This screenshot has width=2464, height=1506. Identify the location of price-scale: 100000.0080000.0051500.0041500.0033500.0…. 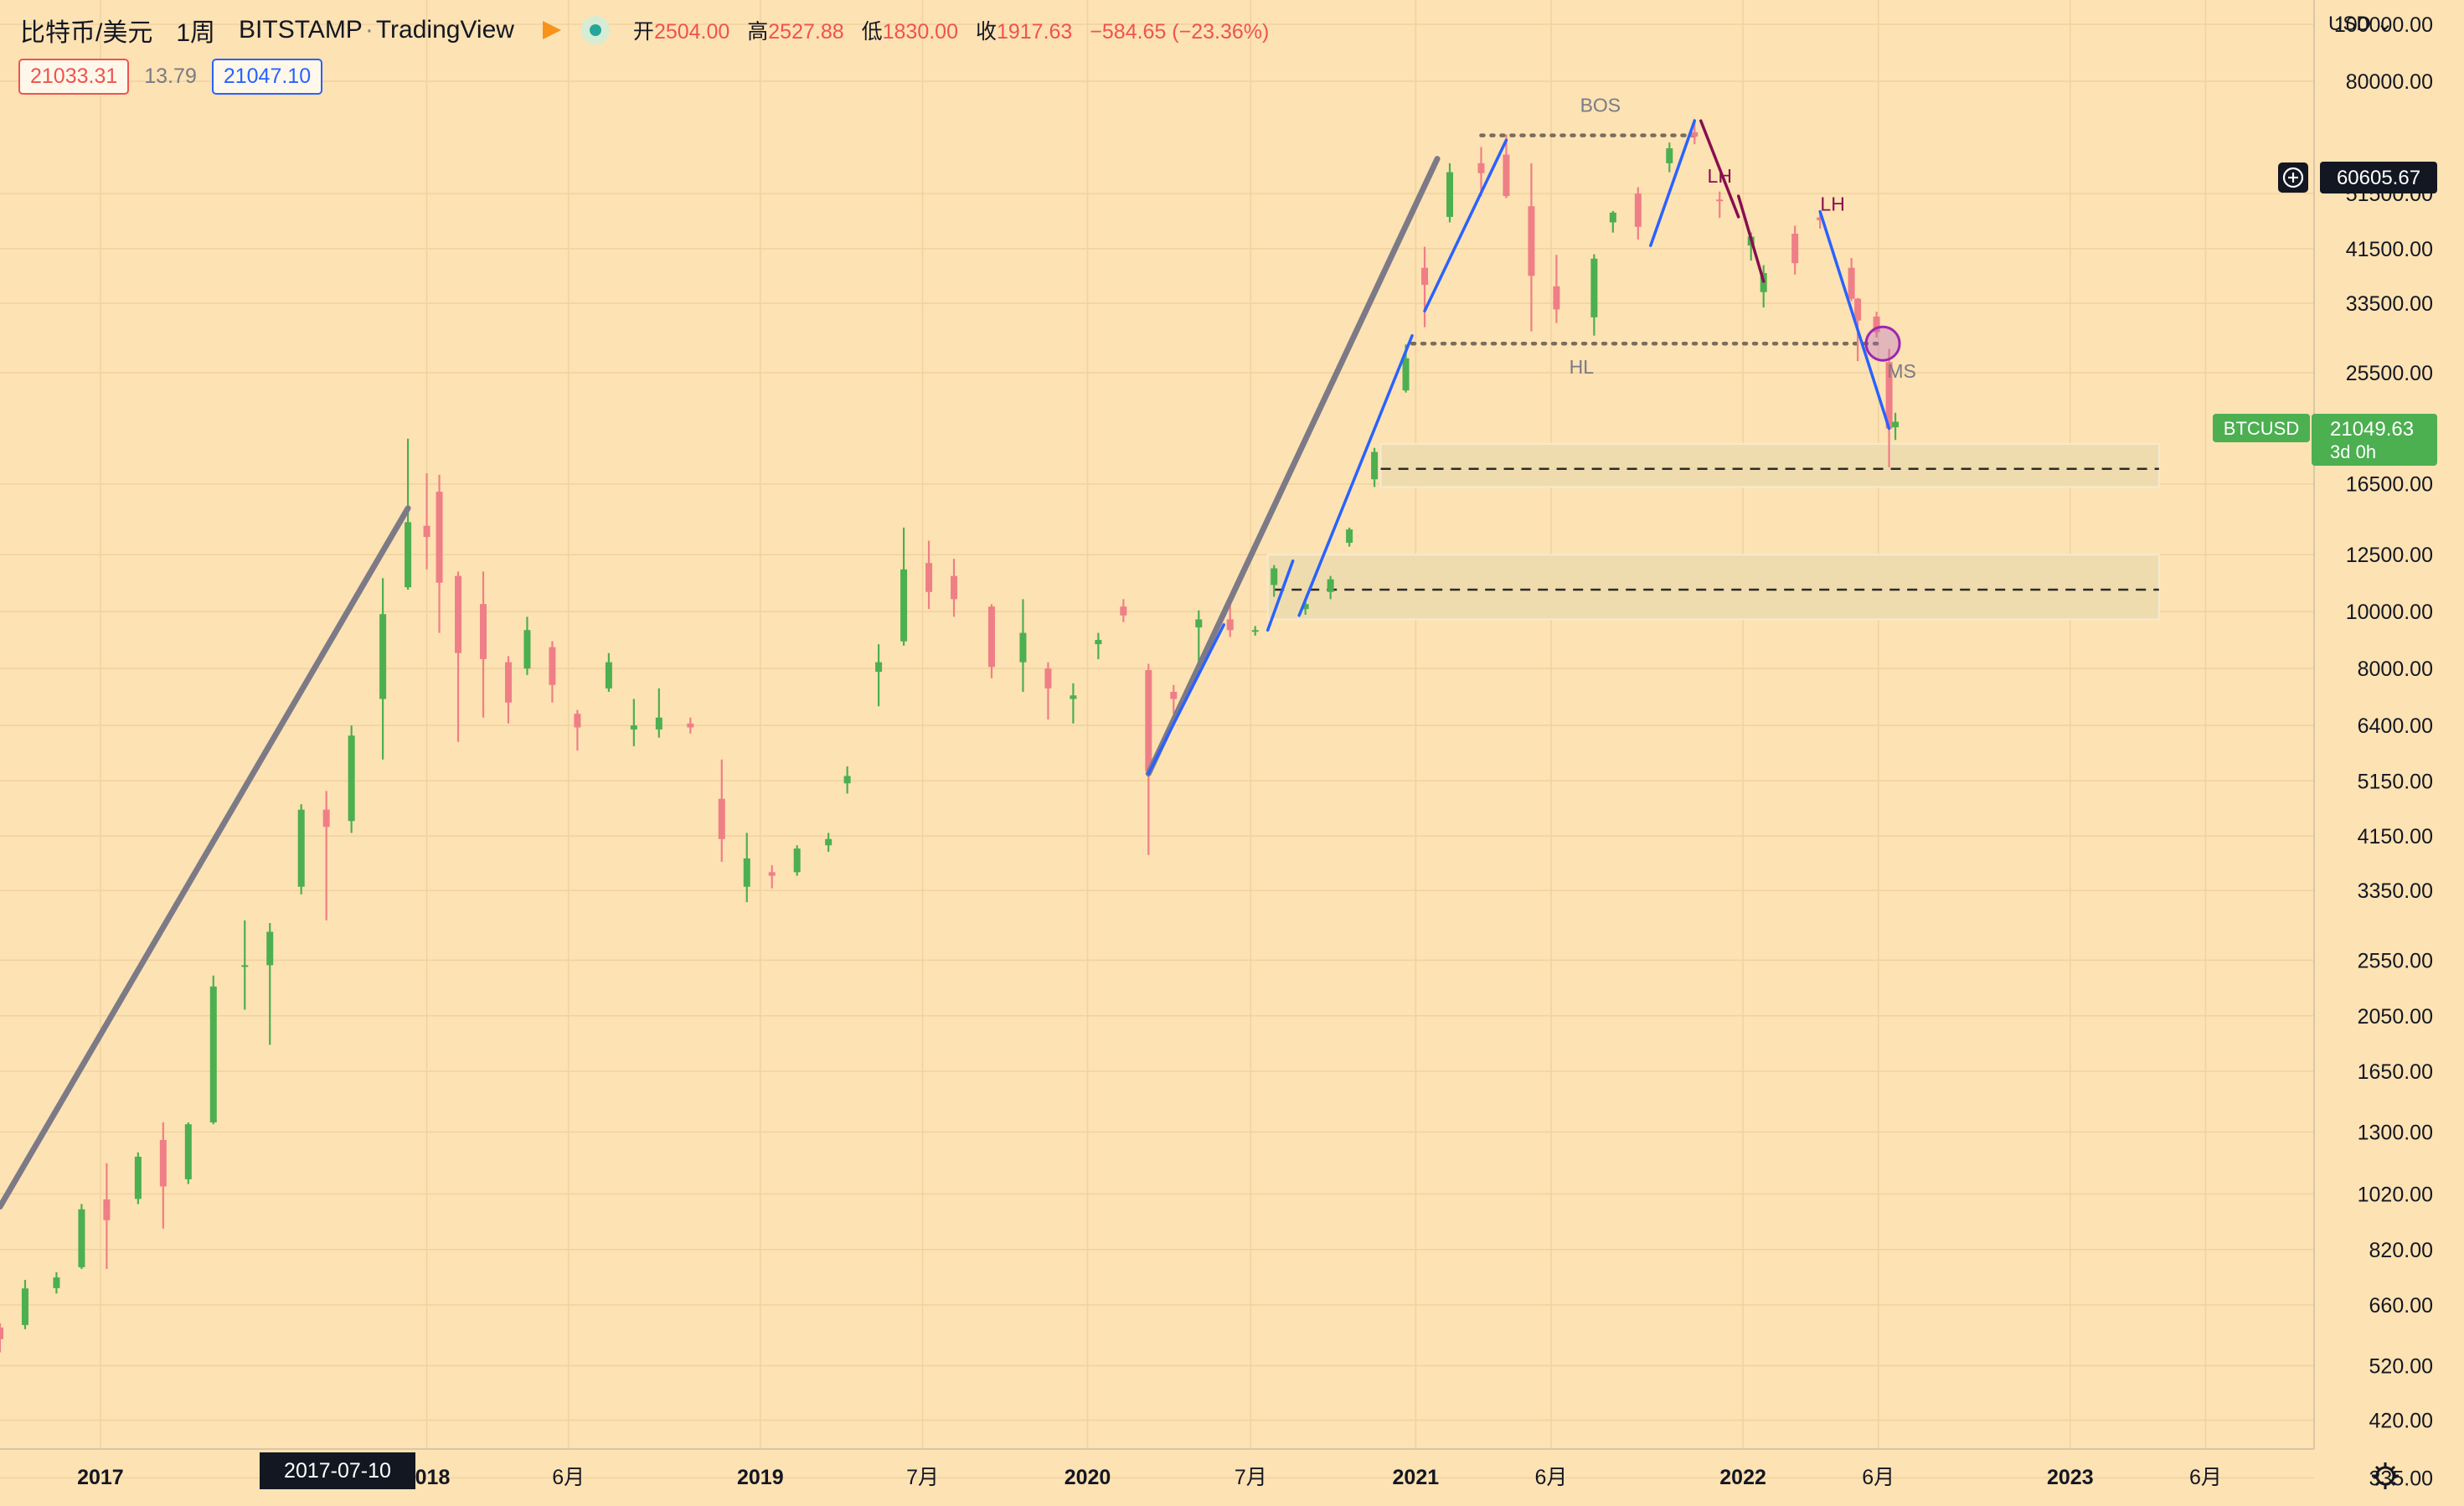
(2325, 745).